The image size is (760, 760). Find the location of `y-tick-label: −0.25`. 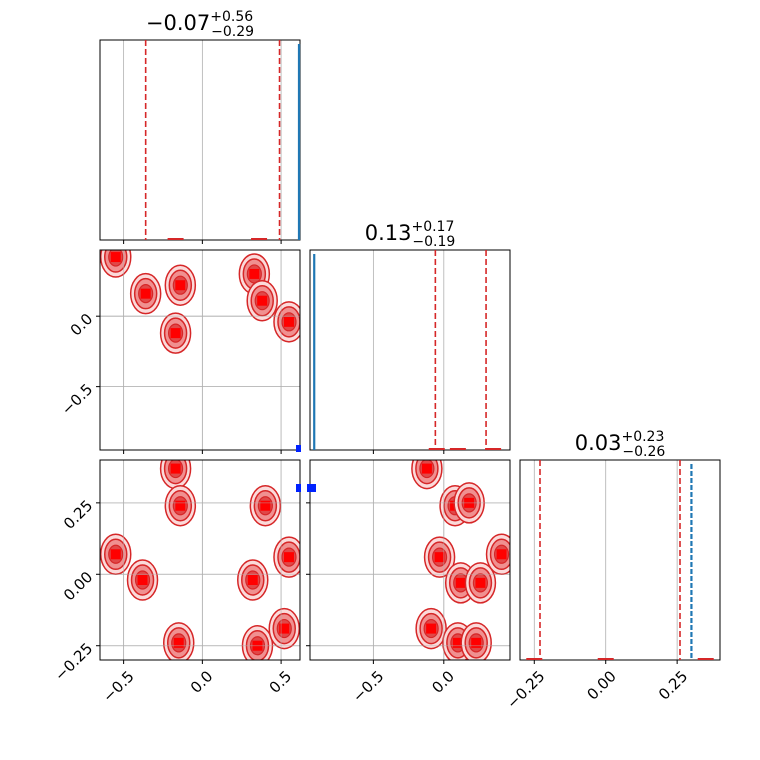

y-tick-label: −0.25 is located at coordinates (73, 661).